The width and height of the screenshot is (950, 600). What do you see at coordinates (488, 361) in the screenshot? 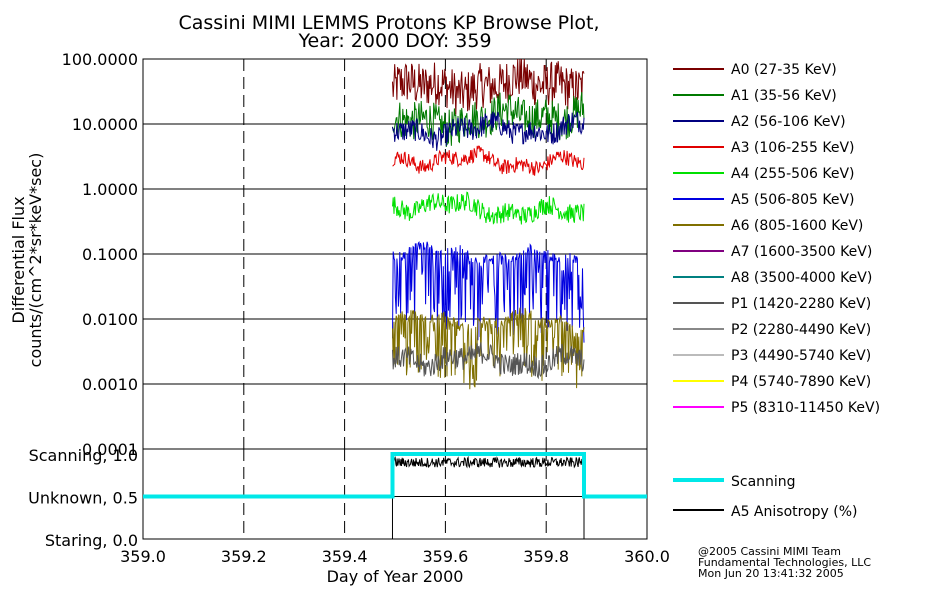
I see `series-line-p1` at bounding box center [488, 361].